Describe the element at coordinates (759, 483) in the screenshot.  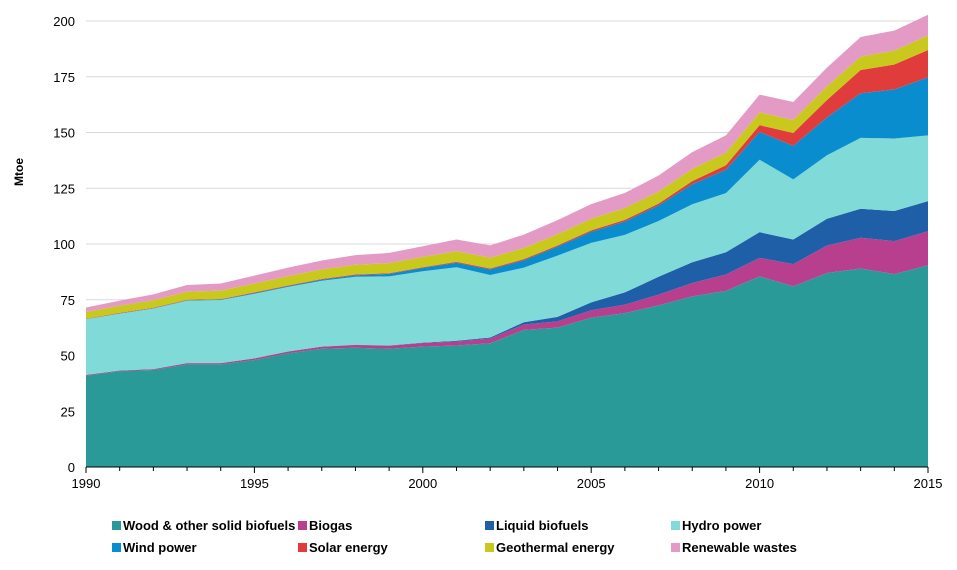
I see `x-tick-label: 2010` at that location.